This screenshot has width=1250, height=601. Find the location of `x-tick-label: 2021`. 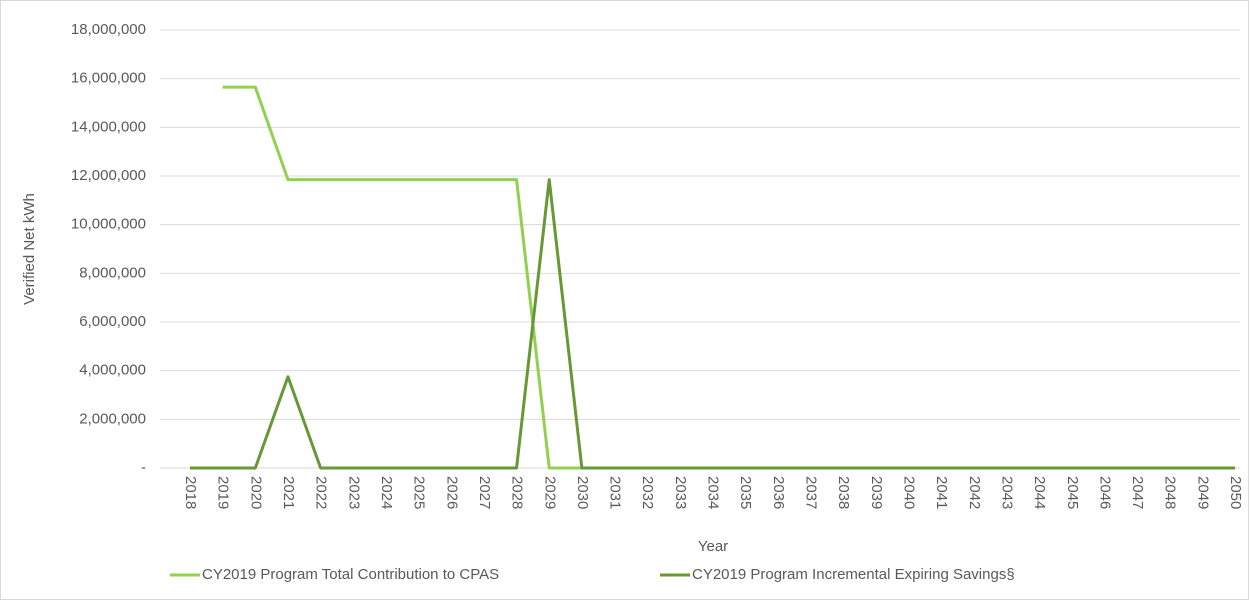

x-tick-label: 2021 is located at coordinates (288, 492).